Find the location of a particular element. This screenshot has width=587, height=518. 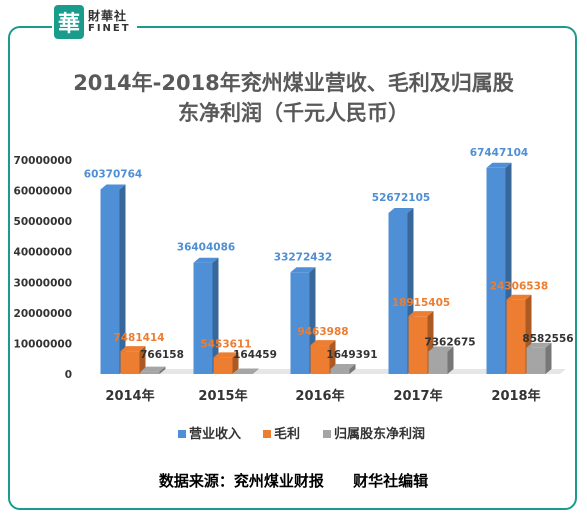

source-note: 数据来源：兖州煤业财报 财华社编辑 is located at coordinates (293, 480).